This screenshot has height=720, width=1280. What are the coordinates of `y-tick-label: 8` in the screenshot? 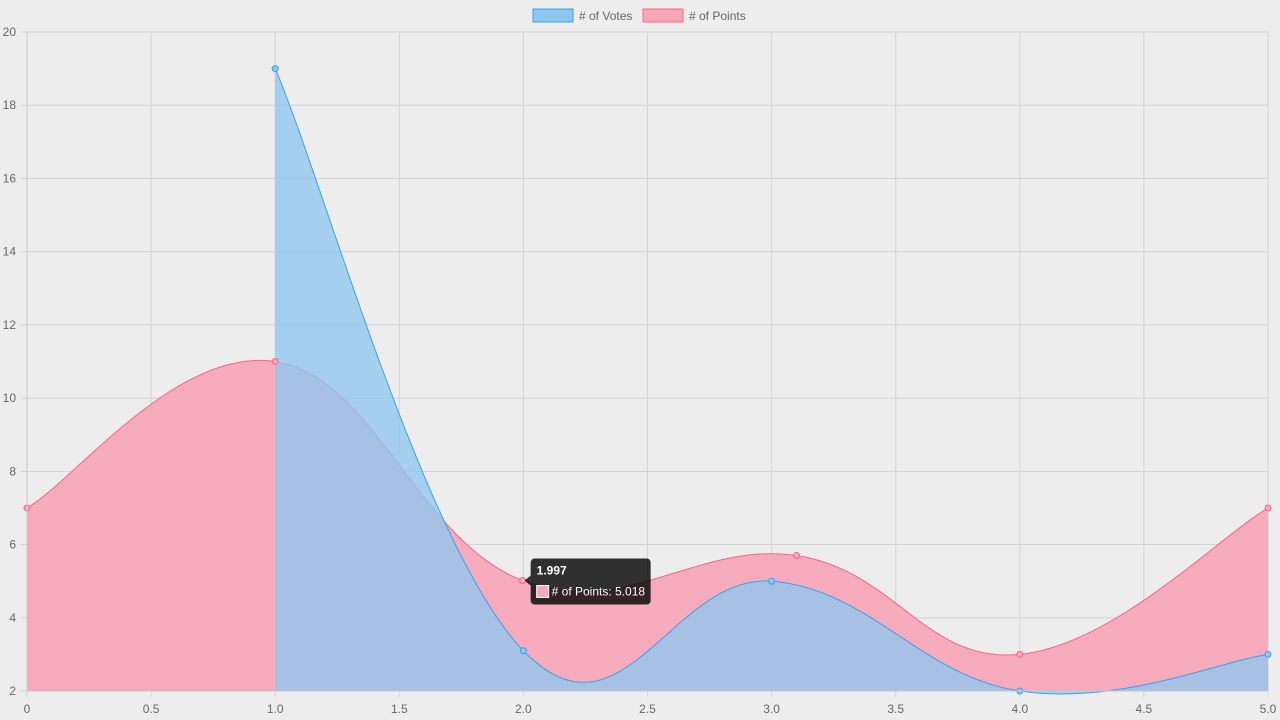 It's located at (12, 471).